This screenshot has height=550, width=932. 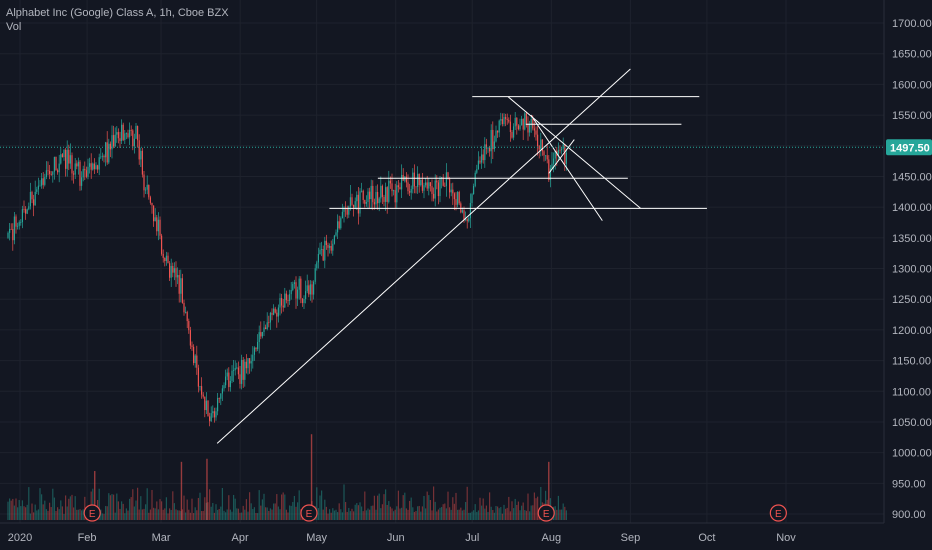 What do you see at coordinates (20, 538) in the screenshot?
I see `time-tick-label: 2020` at bounding box center [20, 538].